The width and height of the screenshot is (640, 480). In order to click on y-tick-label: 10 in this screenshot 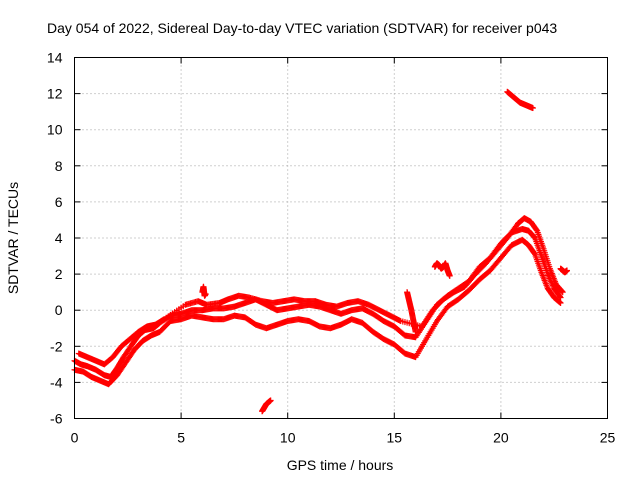, I will do `click(55, 130)`.